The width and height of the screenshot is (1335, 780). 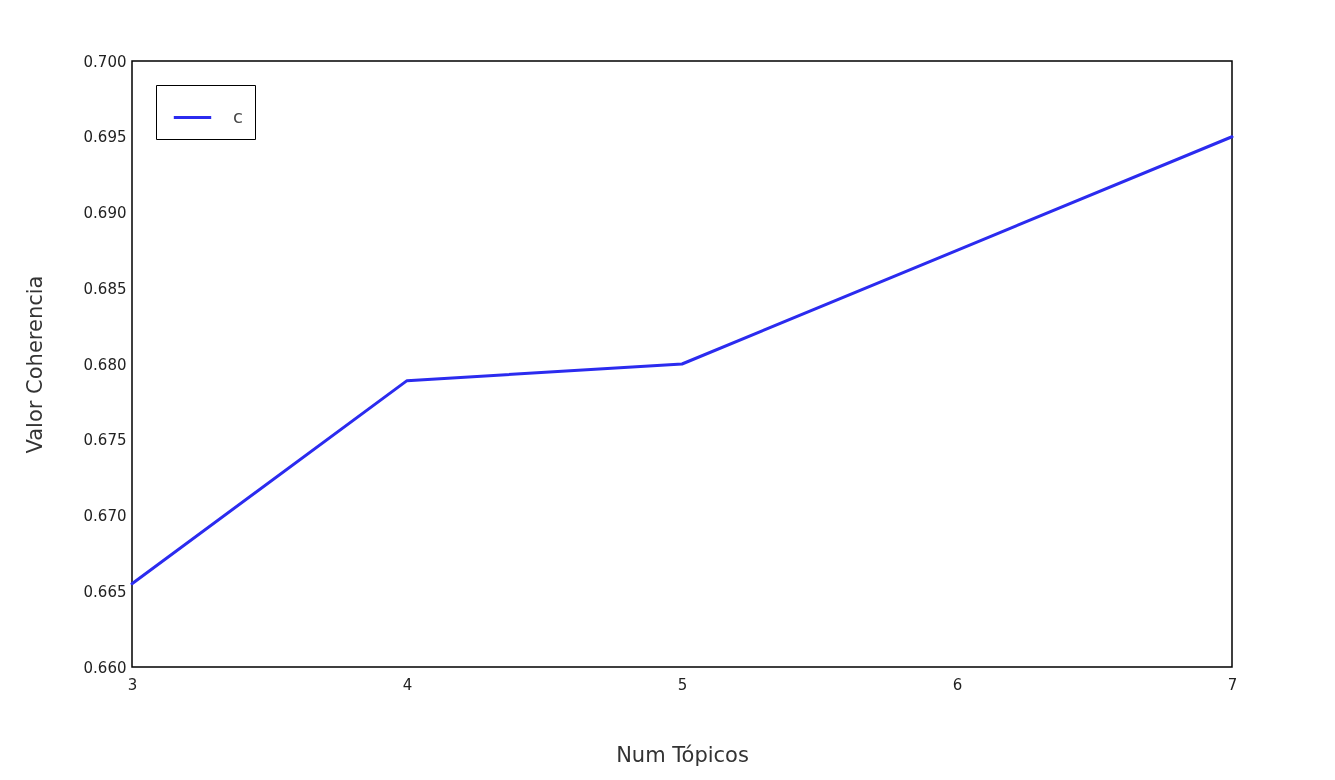 What do you see at coordinates (238, 116) in the screenshot?
I see `legend-label: c` at bounding box center [238, 116].